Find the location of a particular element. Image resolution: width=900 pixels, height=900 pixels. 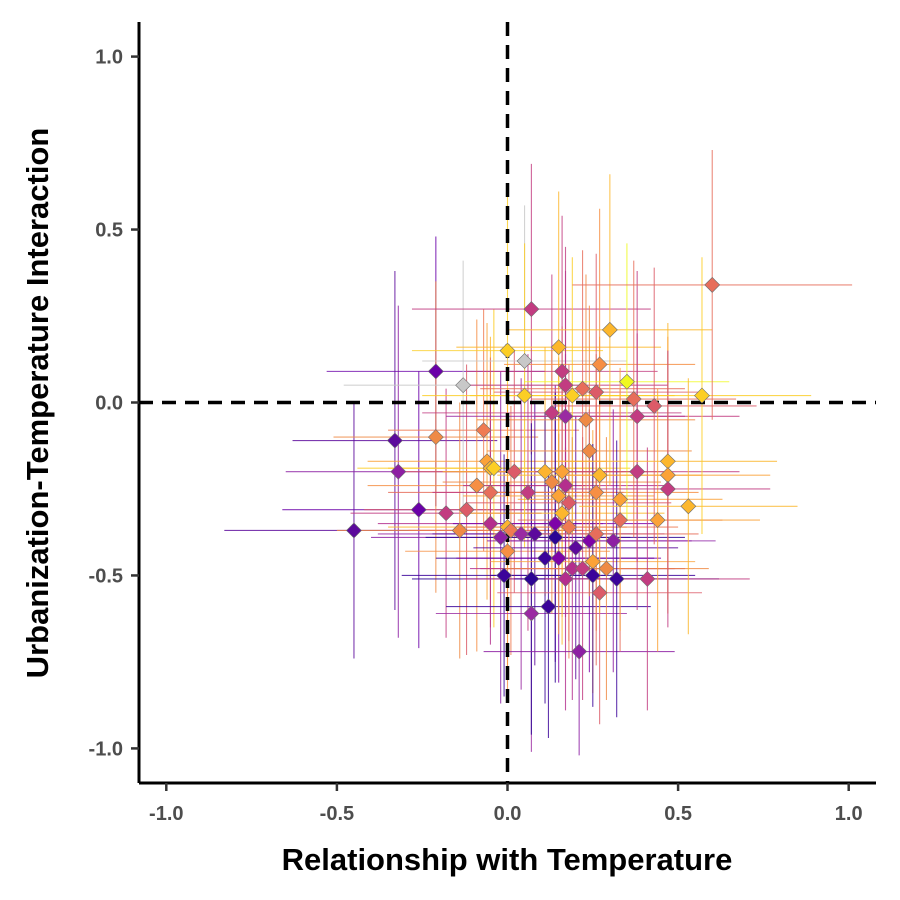

y-tick-label: 0.0 is located at coordinates (109, 404).